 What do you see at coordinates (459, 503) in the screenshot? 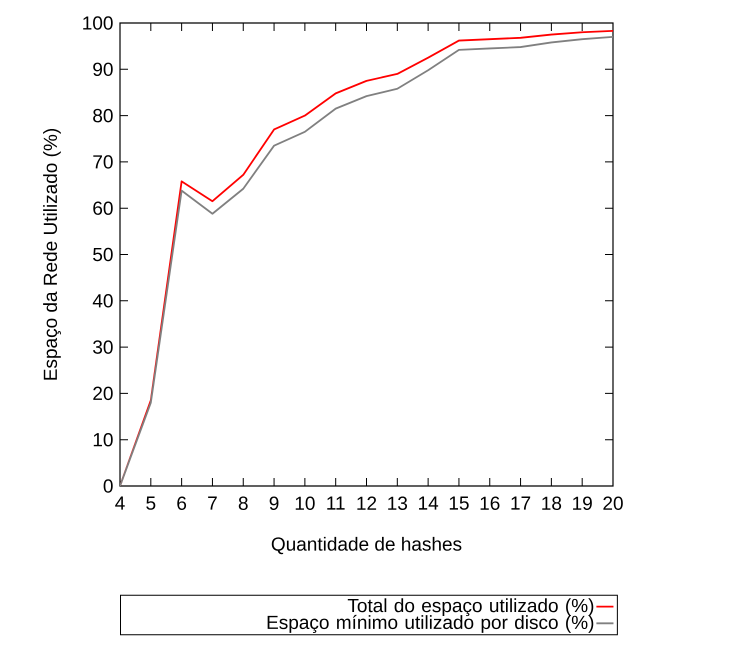
I see `x-tick-label: 15` at bounding box center [459, 503].